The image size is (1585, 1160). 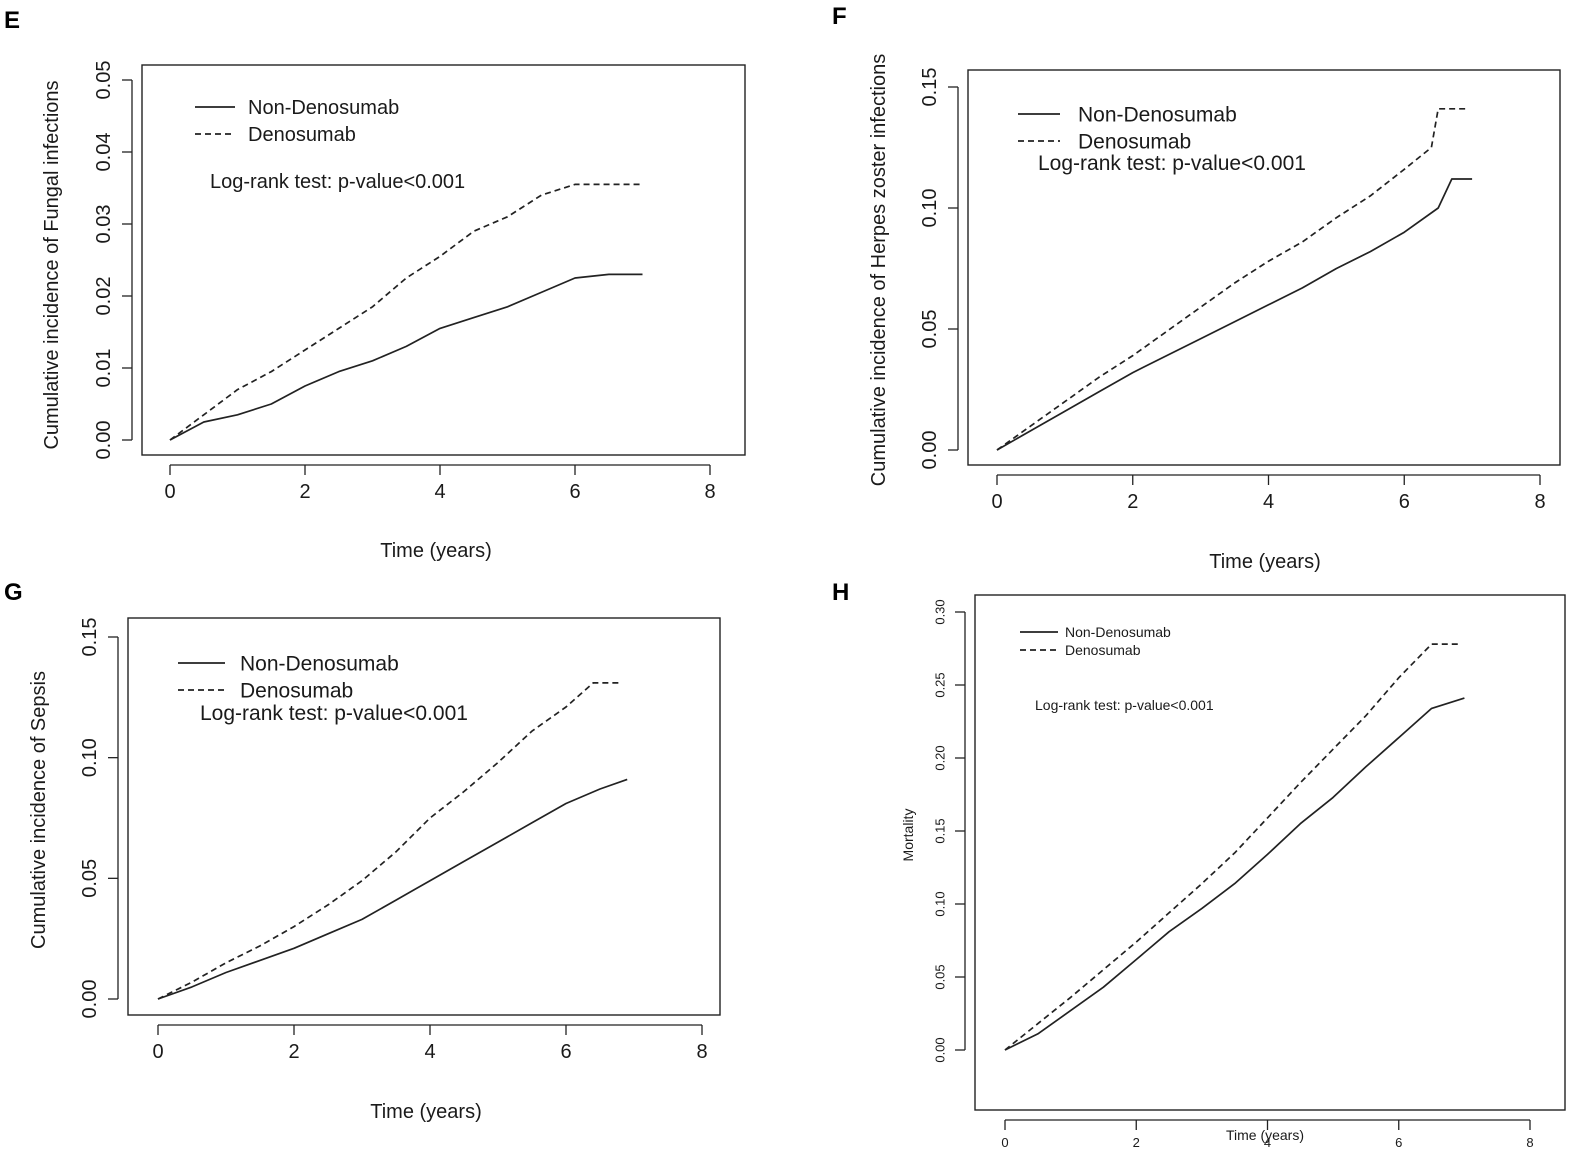 I want to click on panel-h-y-tick-label: 0.05, so click(x=939, y=976).